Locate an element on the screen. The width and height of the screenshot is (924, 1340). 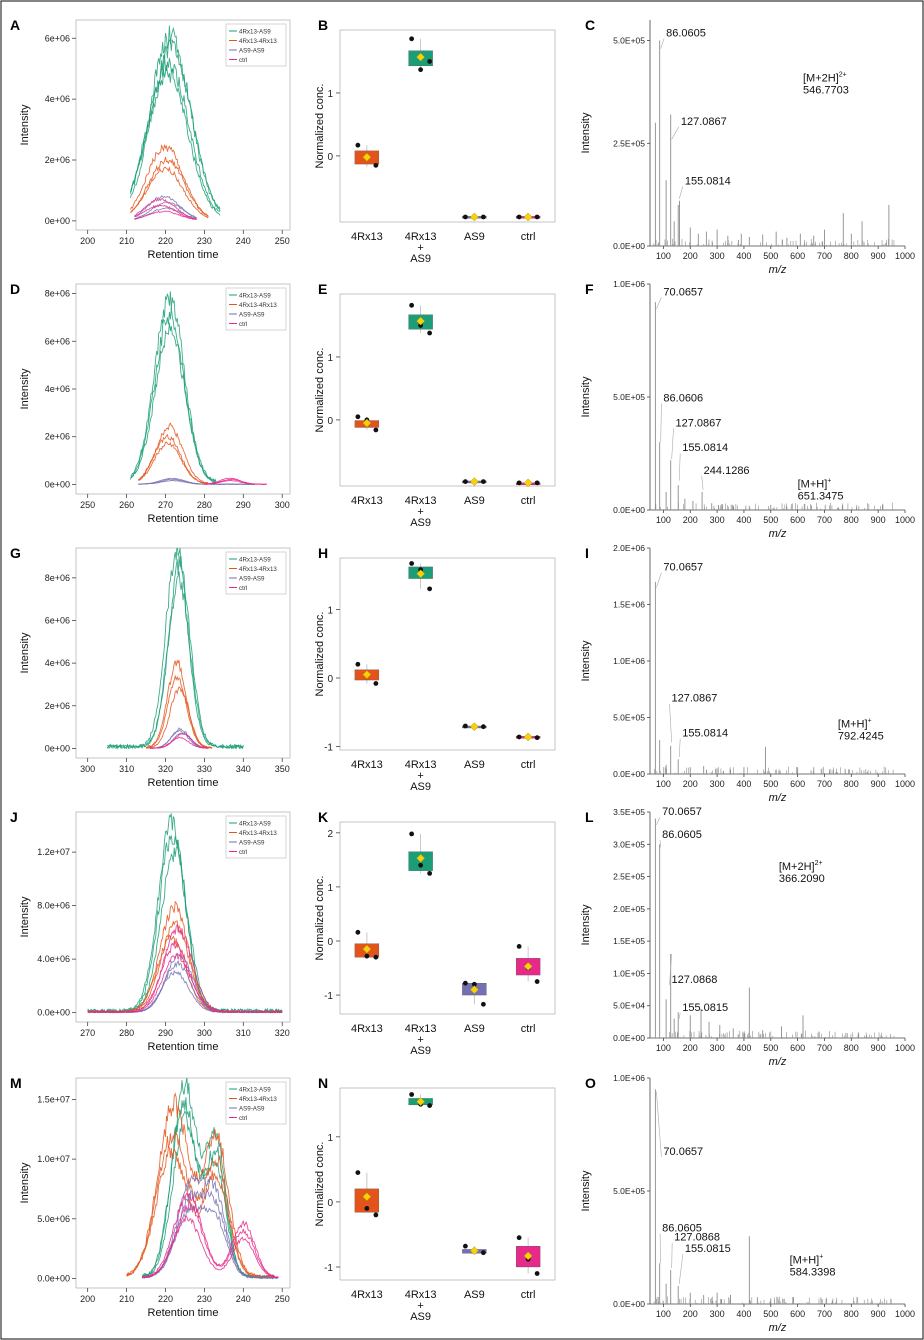
x-tick-label: 1000 is located at coordinates (905, 784).